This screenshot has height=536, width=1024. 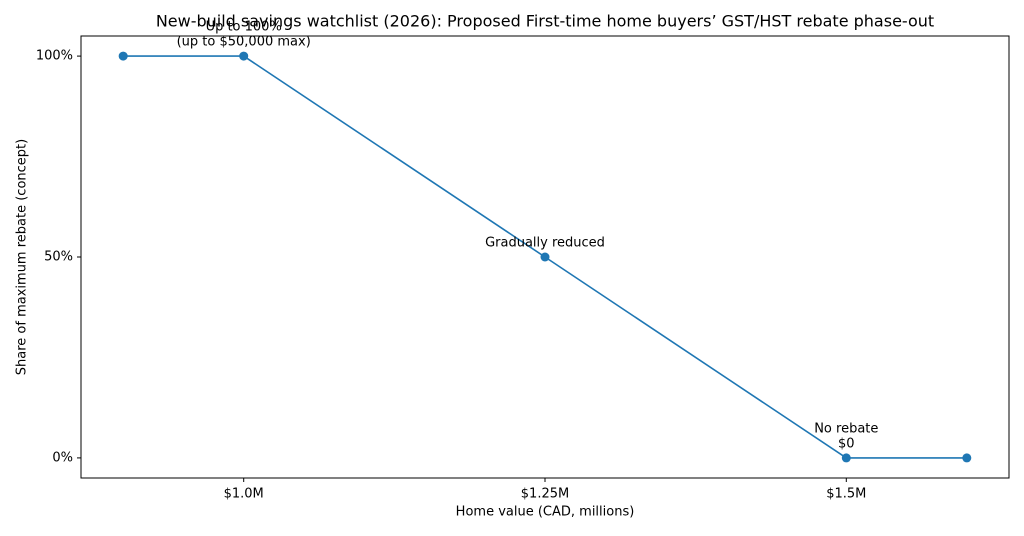 I want to click on annotation: (up to $50,000 max), so click(x=244, y=42).